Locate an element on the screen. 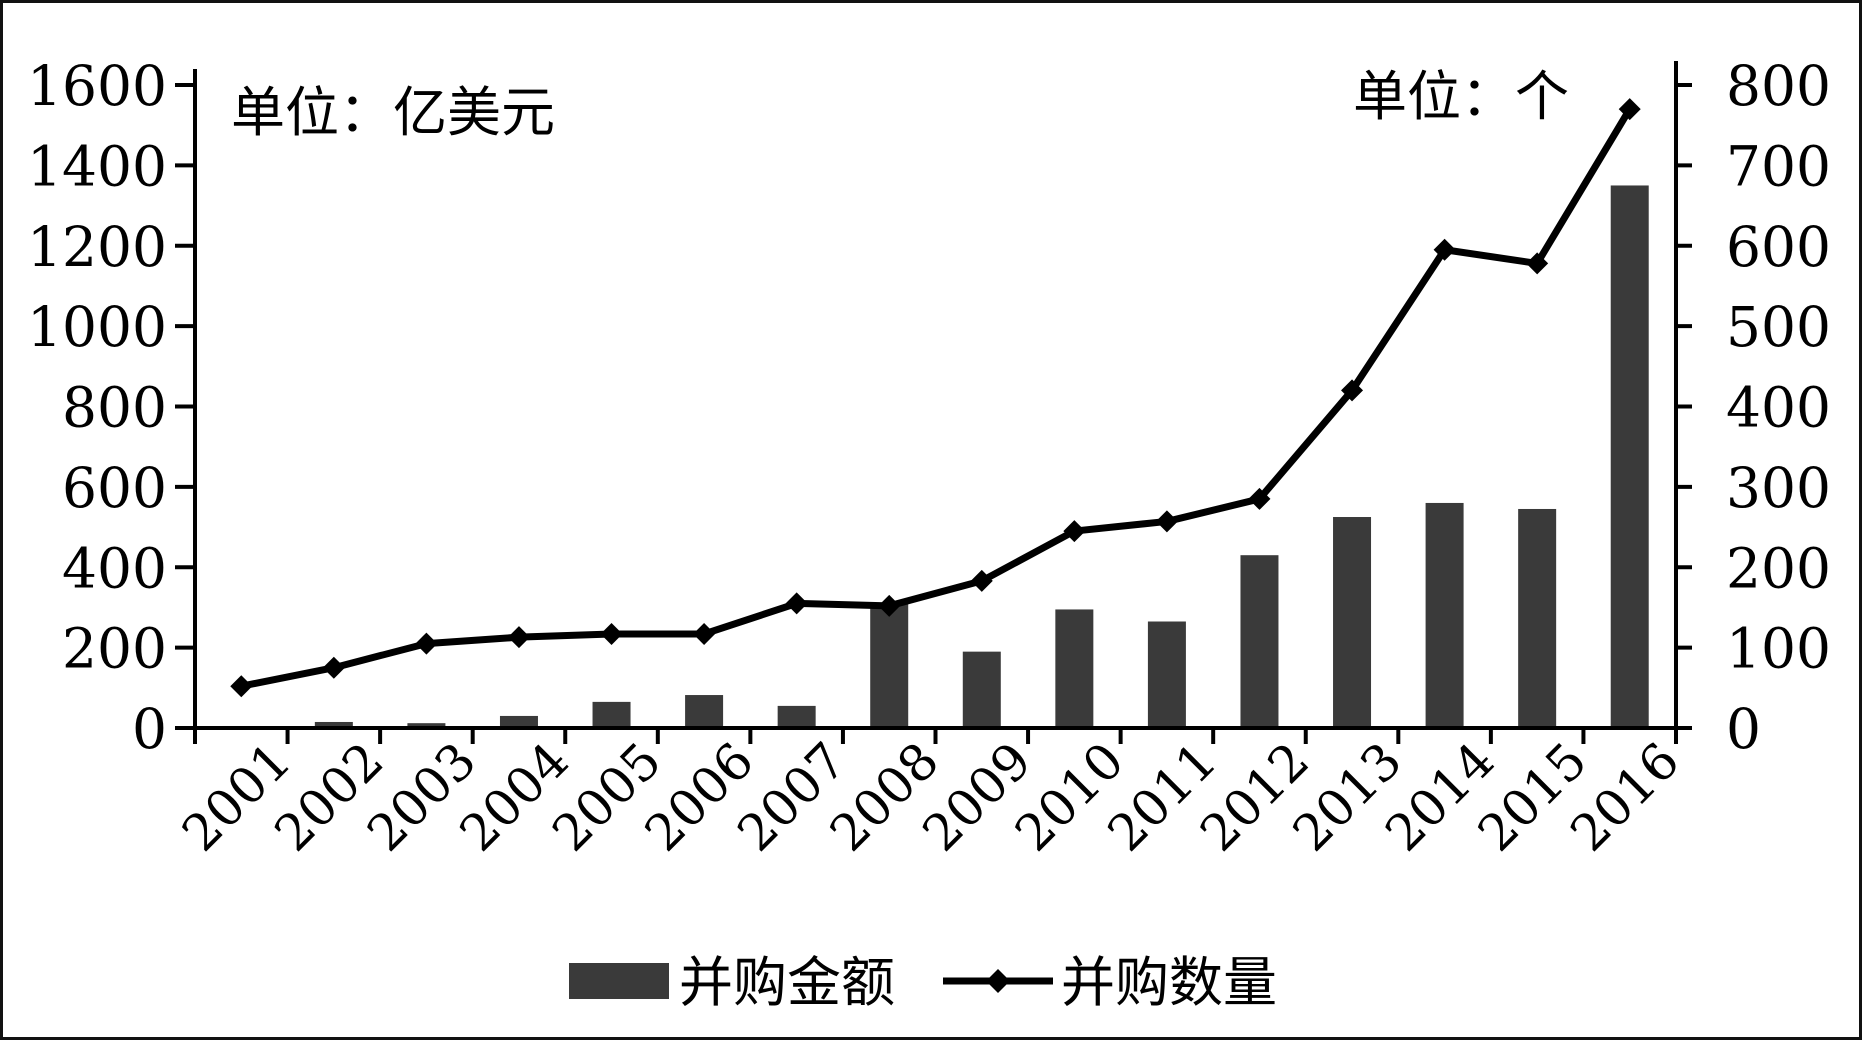  x-tick-label-2012: 2012 is located at coordinates (1254, 796).